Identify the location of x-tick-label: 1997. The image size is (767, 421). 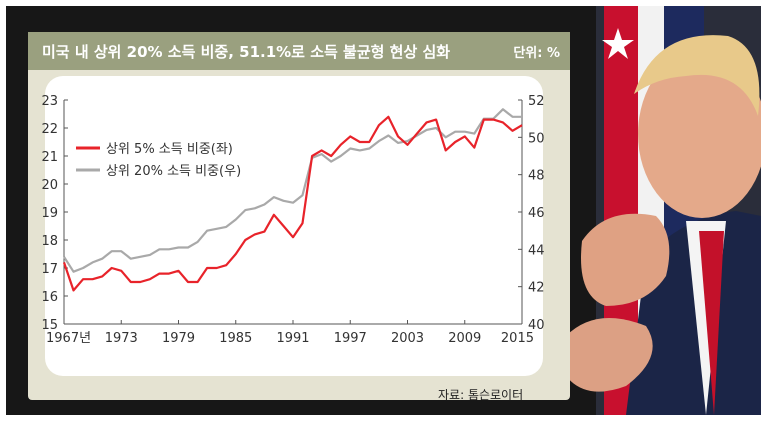
(350, 338).